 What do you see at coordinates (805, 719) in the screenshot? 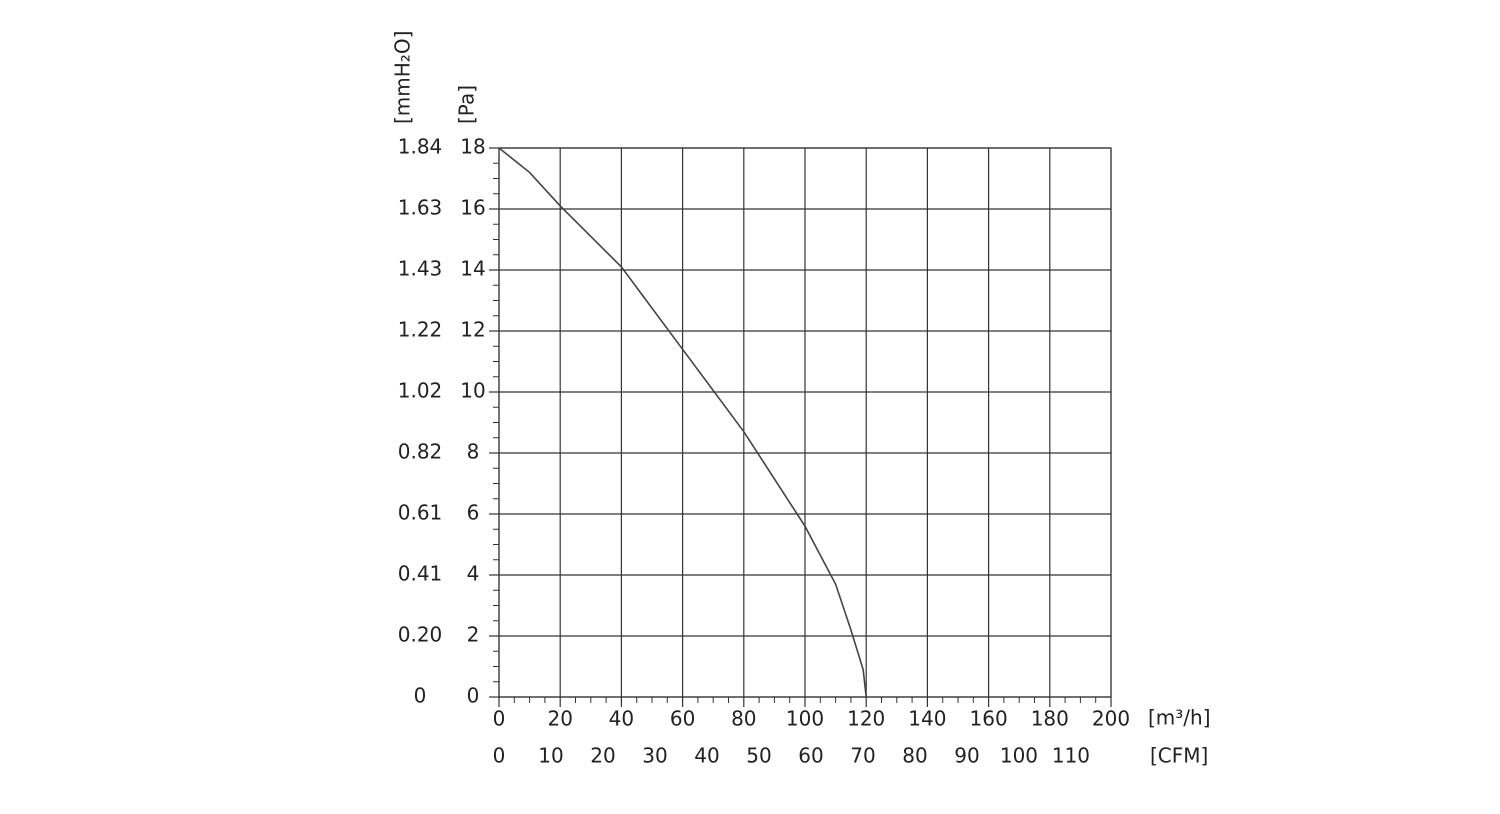
I see `x-tick-label: 100` at bounding box center [805, 719].